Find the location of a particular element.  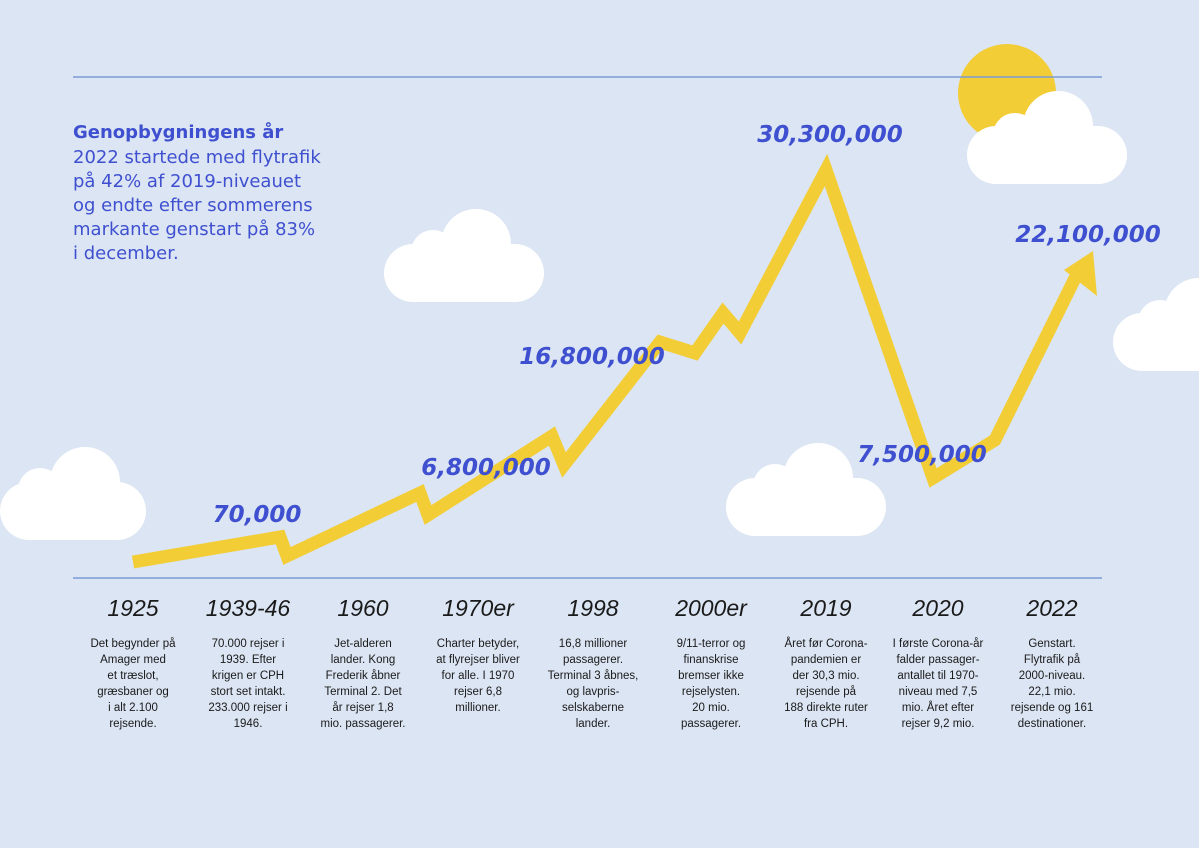

description-line: stort set intakt. is located at coordinates (248, 692).